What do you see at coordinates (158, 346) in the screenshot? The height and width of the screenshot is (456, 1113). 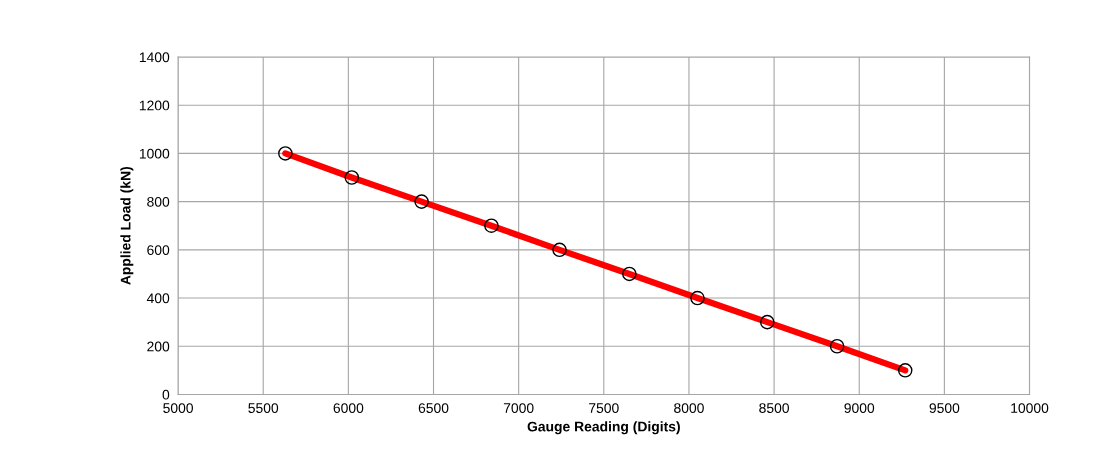 I see `y-tick-label: 200` at bounding box center [158, 346].